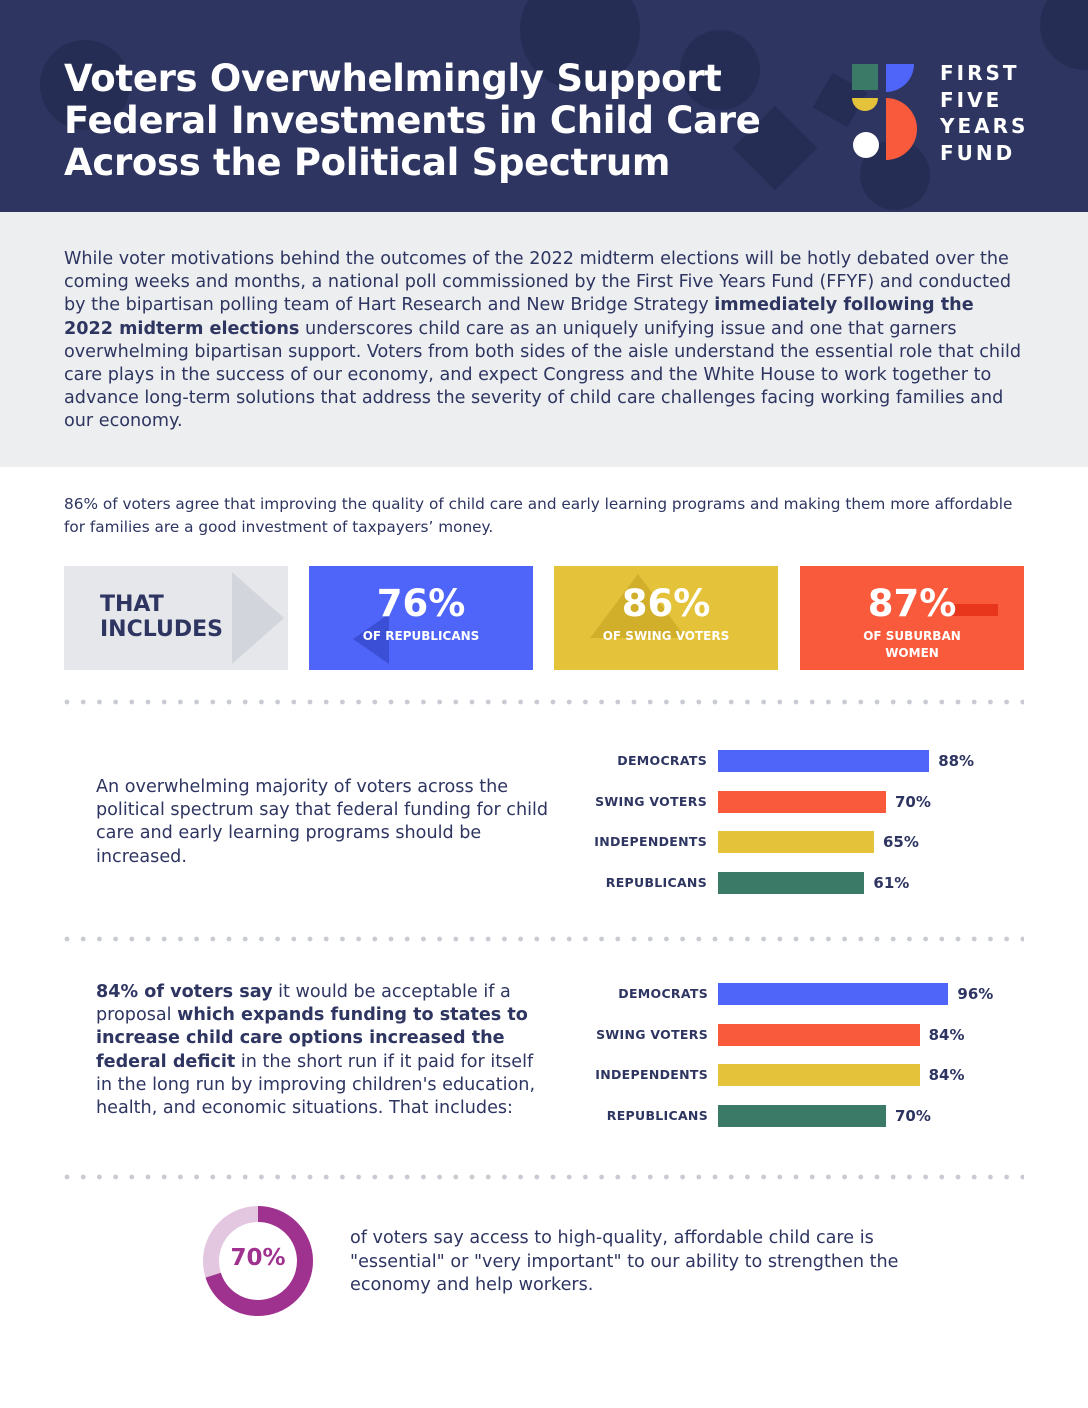 This screenshot has width=1088, height=1408. I want to click on arrow-right-icon, so click(258, 618).